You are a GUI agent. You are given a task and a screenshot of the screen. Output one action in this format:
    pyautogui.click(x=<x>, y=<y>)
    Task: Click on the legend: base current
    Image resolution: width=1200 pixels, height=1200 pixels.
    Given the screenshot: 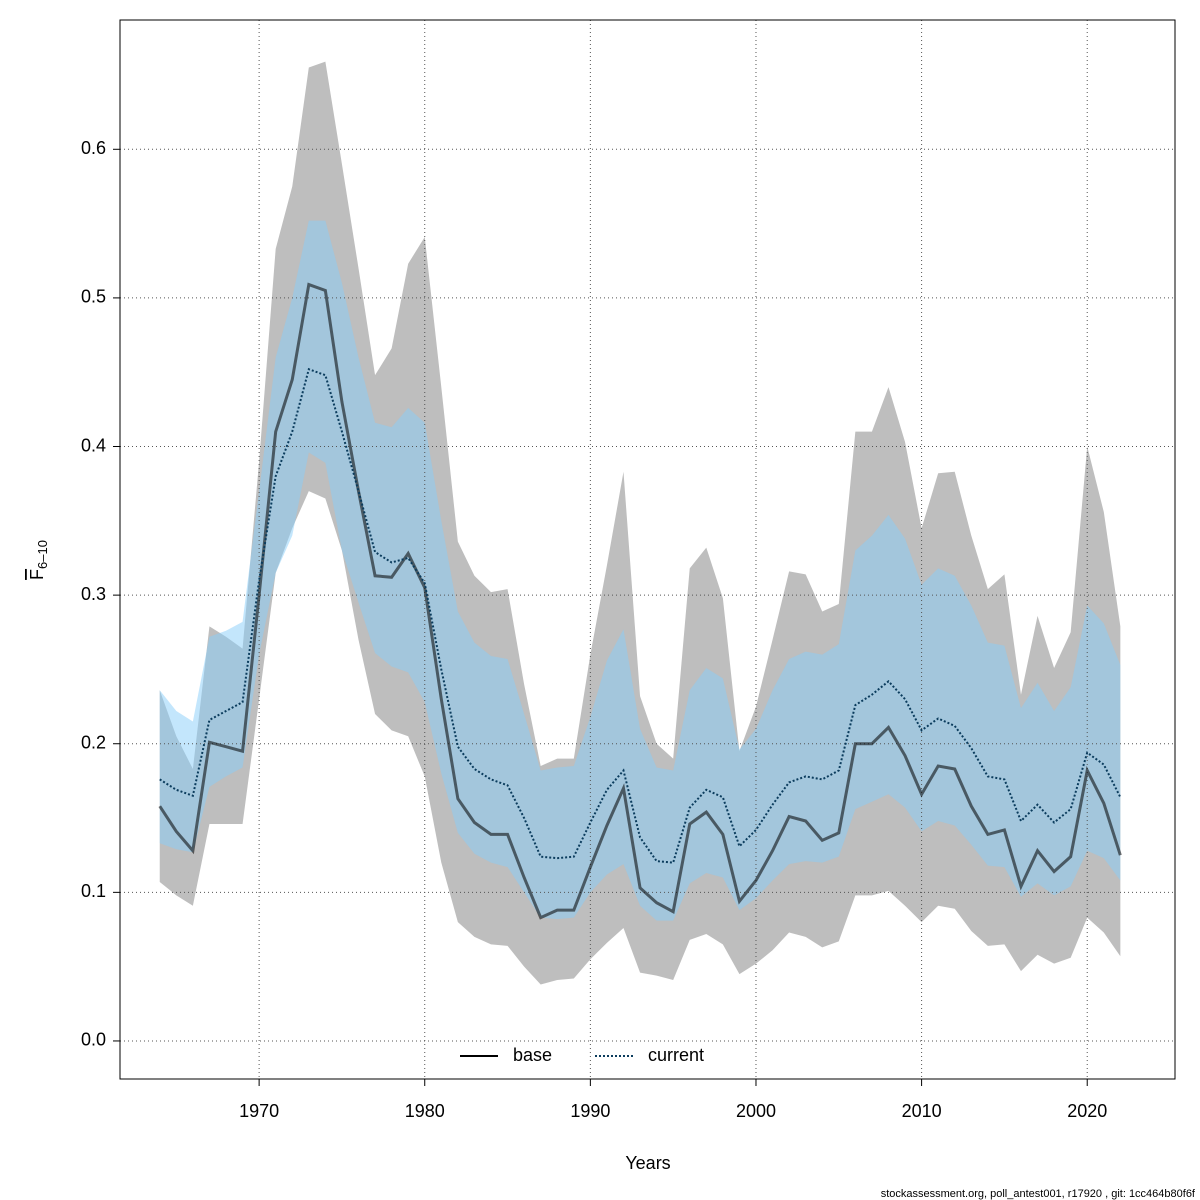 What is the action you would take?
    pyautogui.click(x=582, y=1055)
    